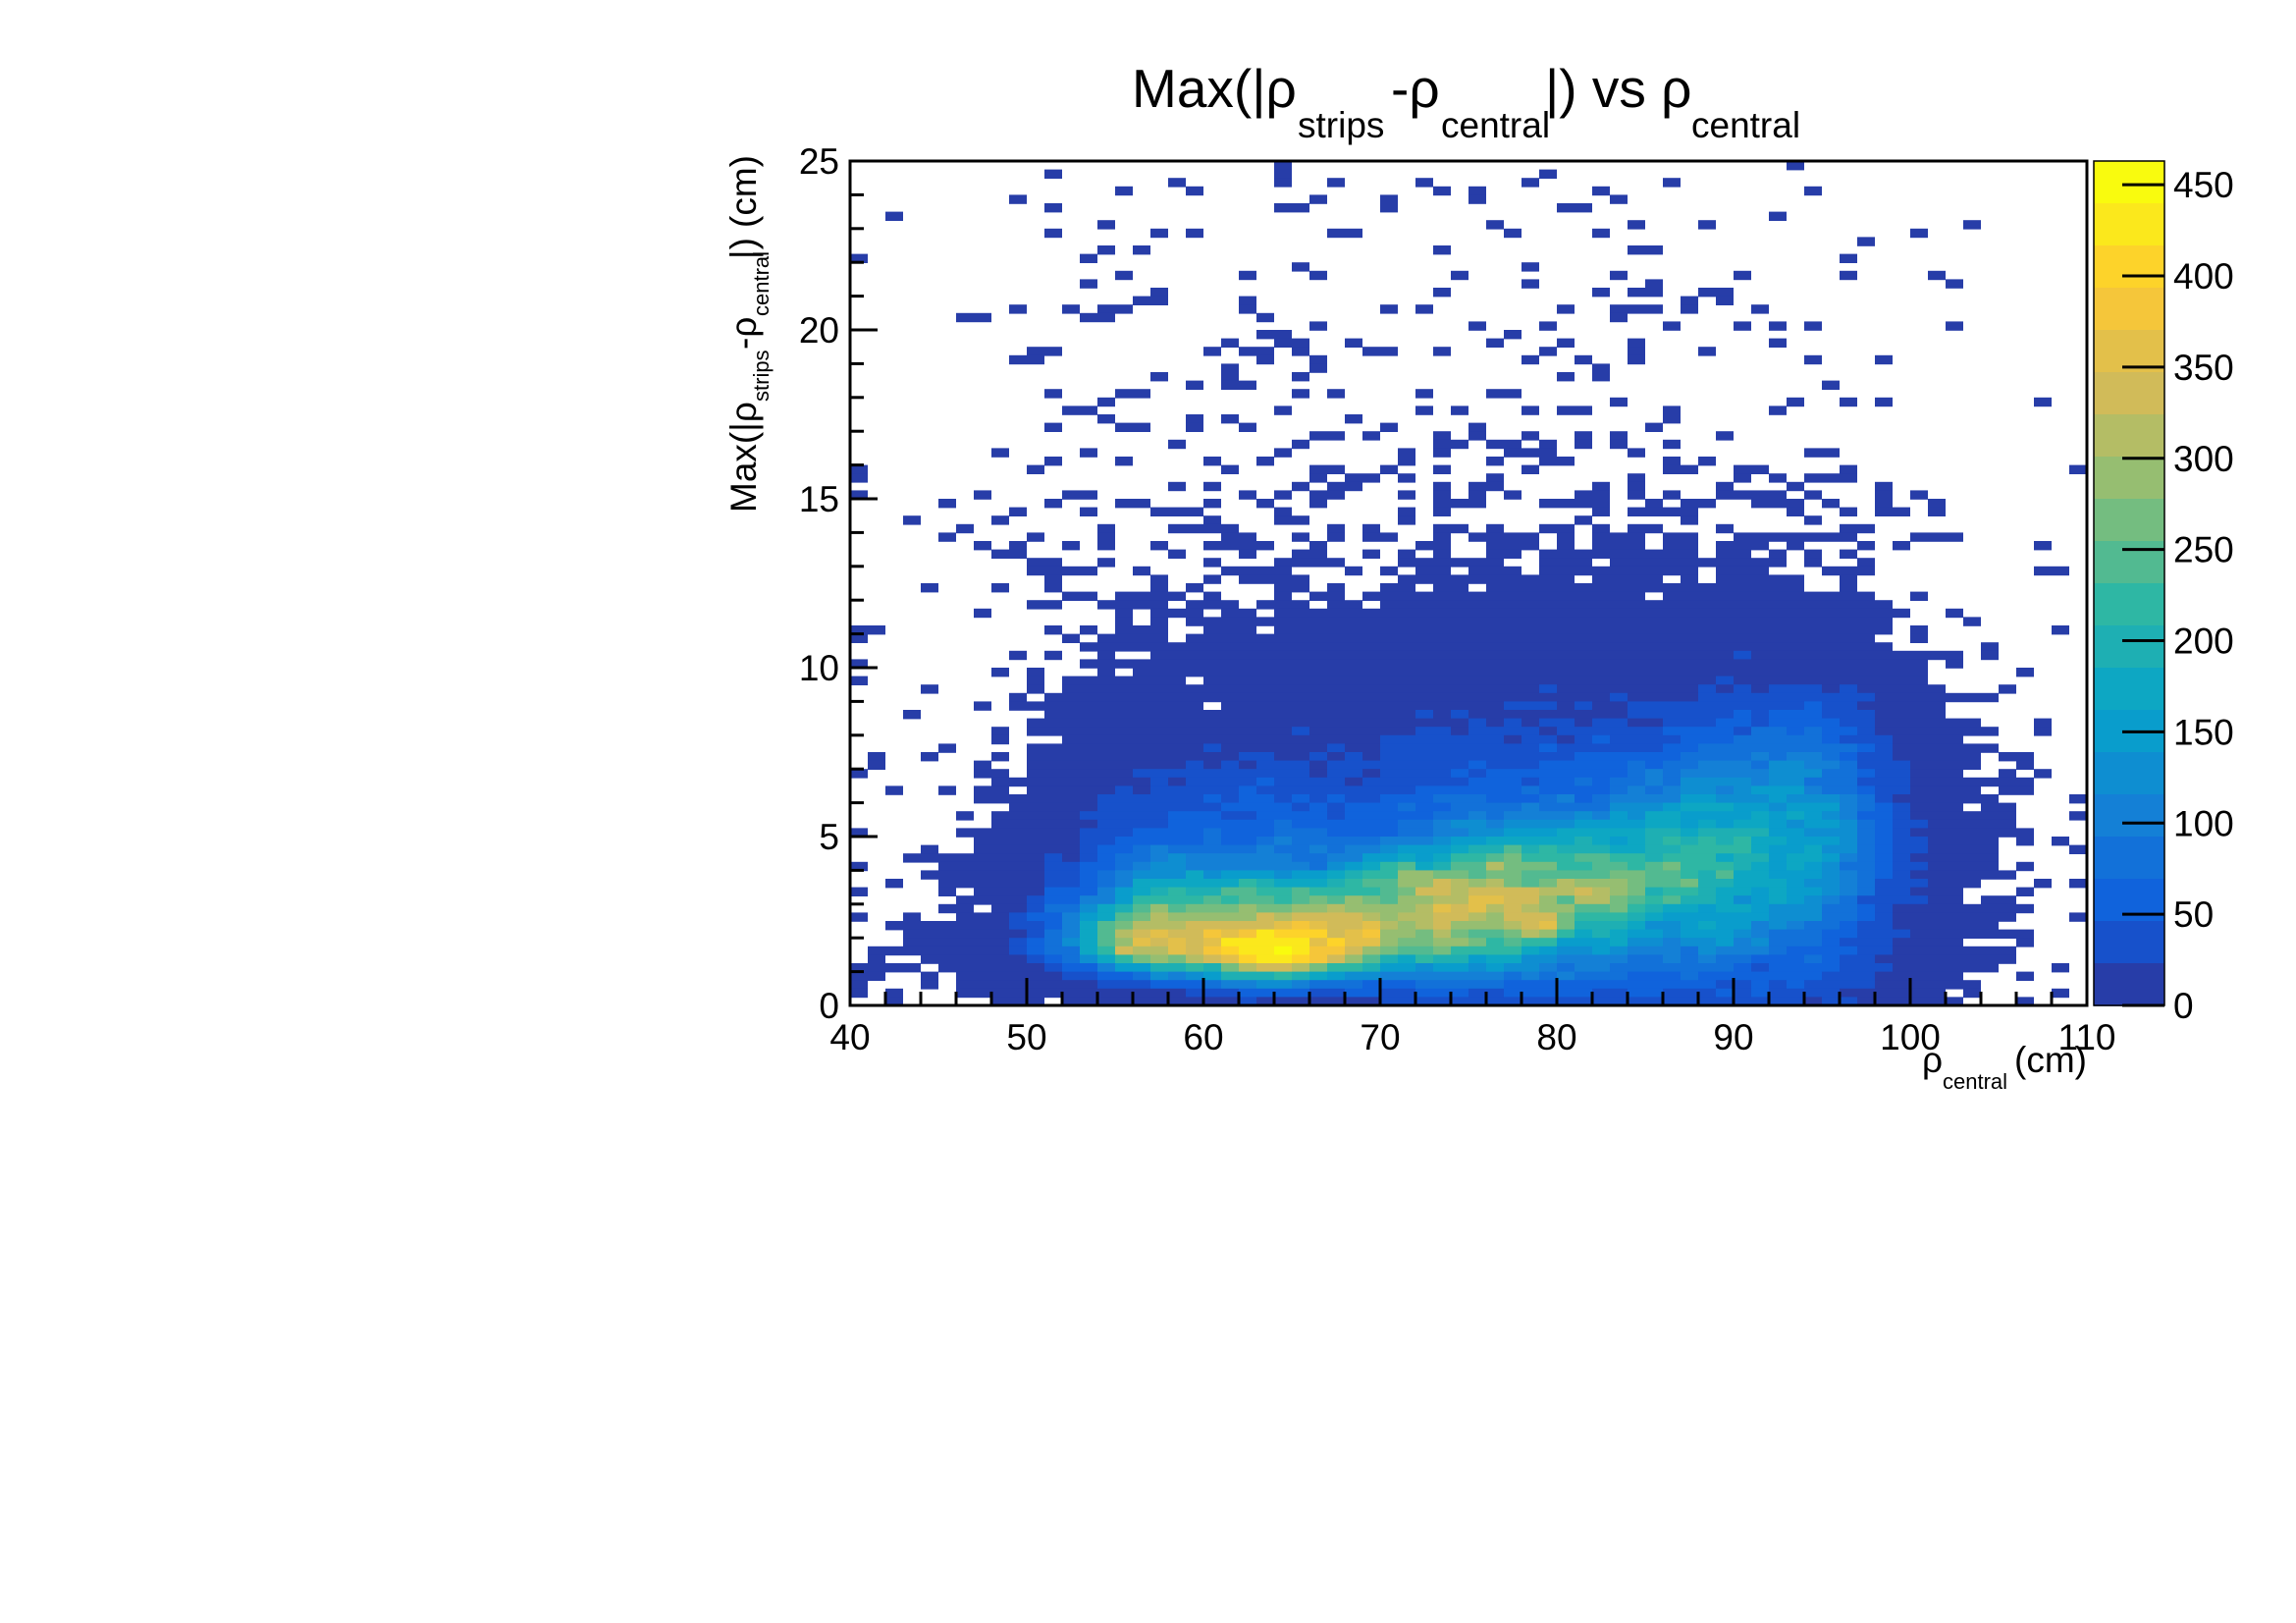 The height and width of the screenshot is (1623, 2296). What do you see at coordinates (850, 1037) in the screenshot?
I see `svg-text: 40` at bounding box center [850, 1037].